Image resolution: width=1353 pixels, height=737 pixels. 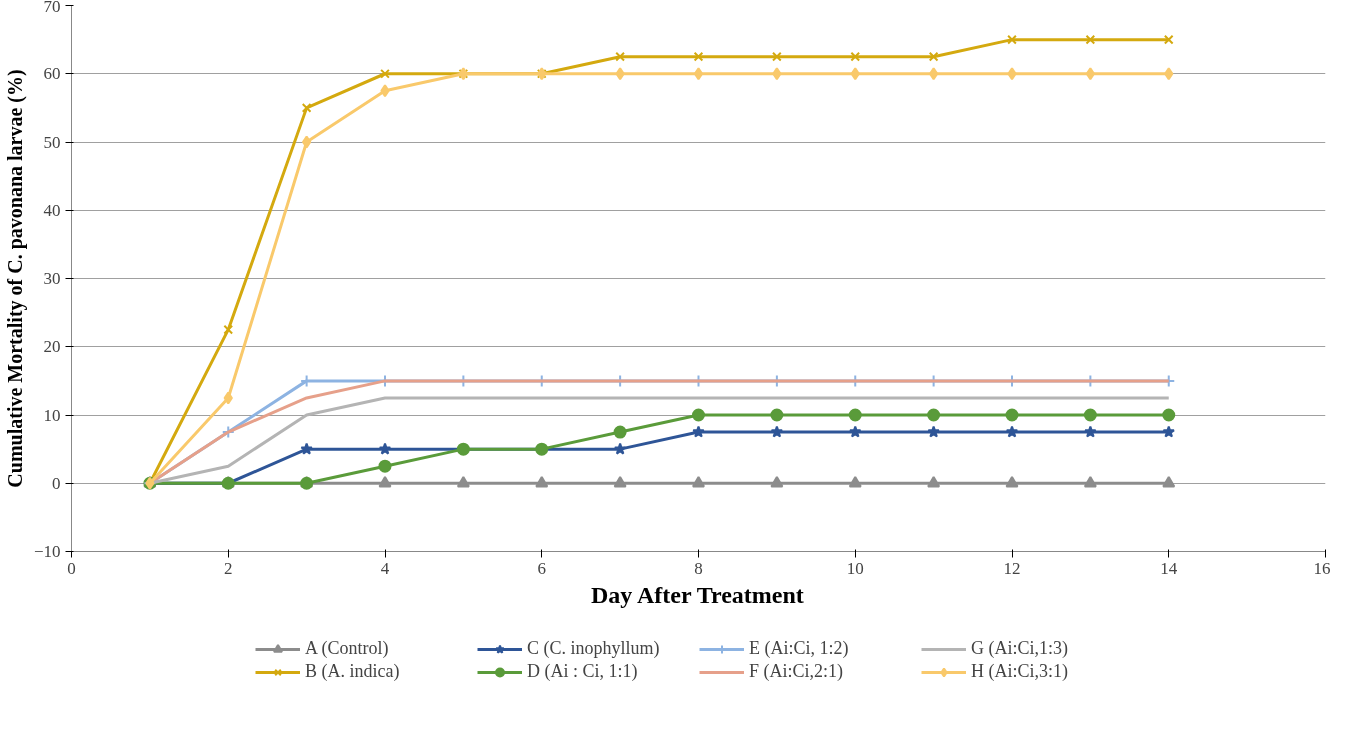 I want to click on legend-label: H (Ai:Ci,3:1), so click(x=1020, y=671).